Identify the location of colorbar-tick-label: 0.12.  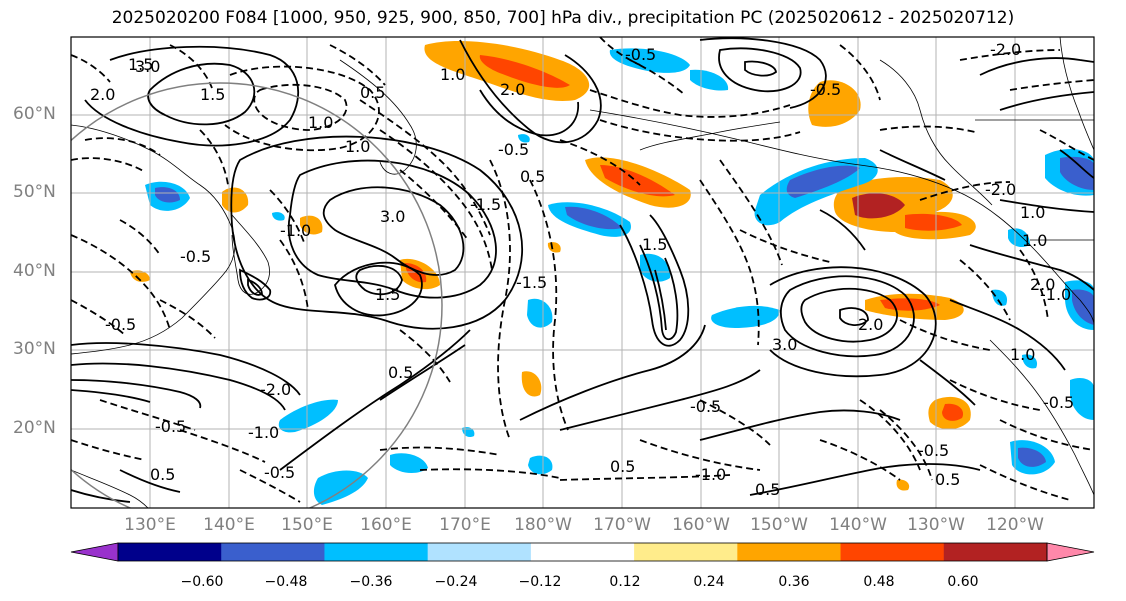
(625, 582).